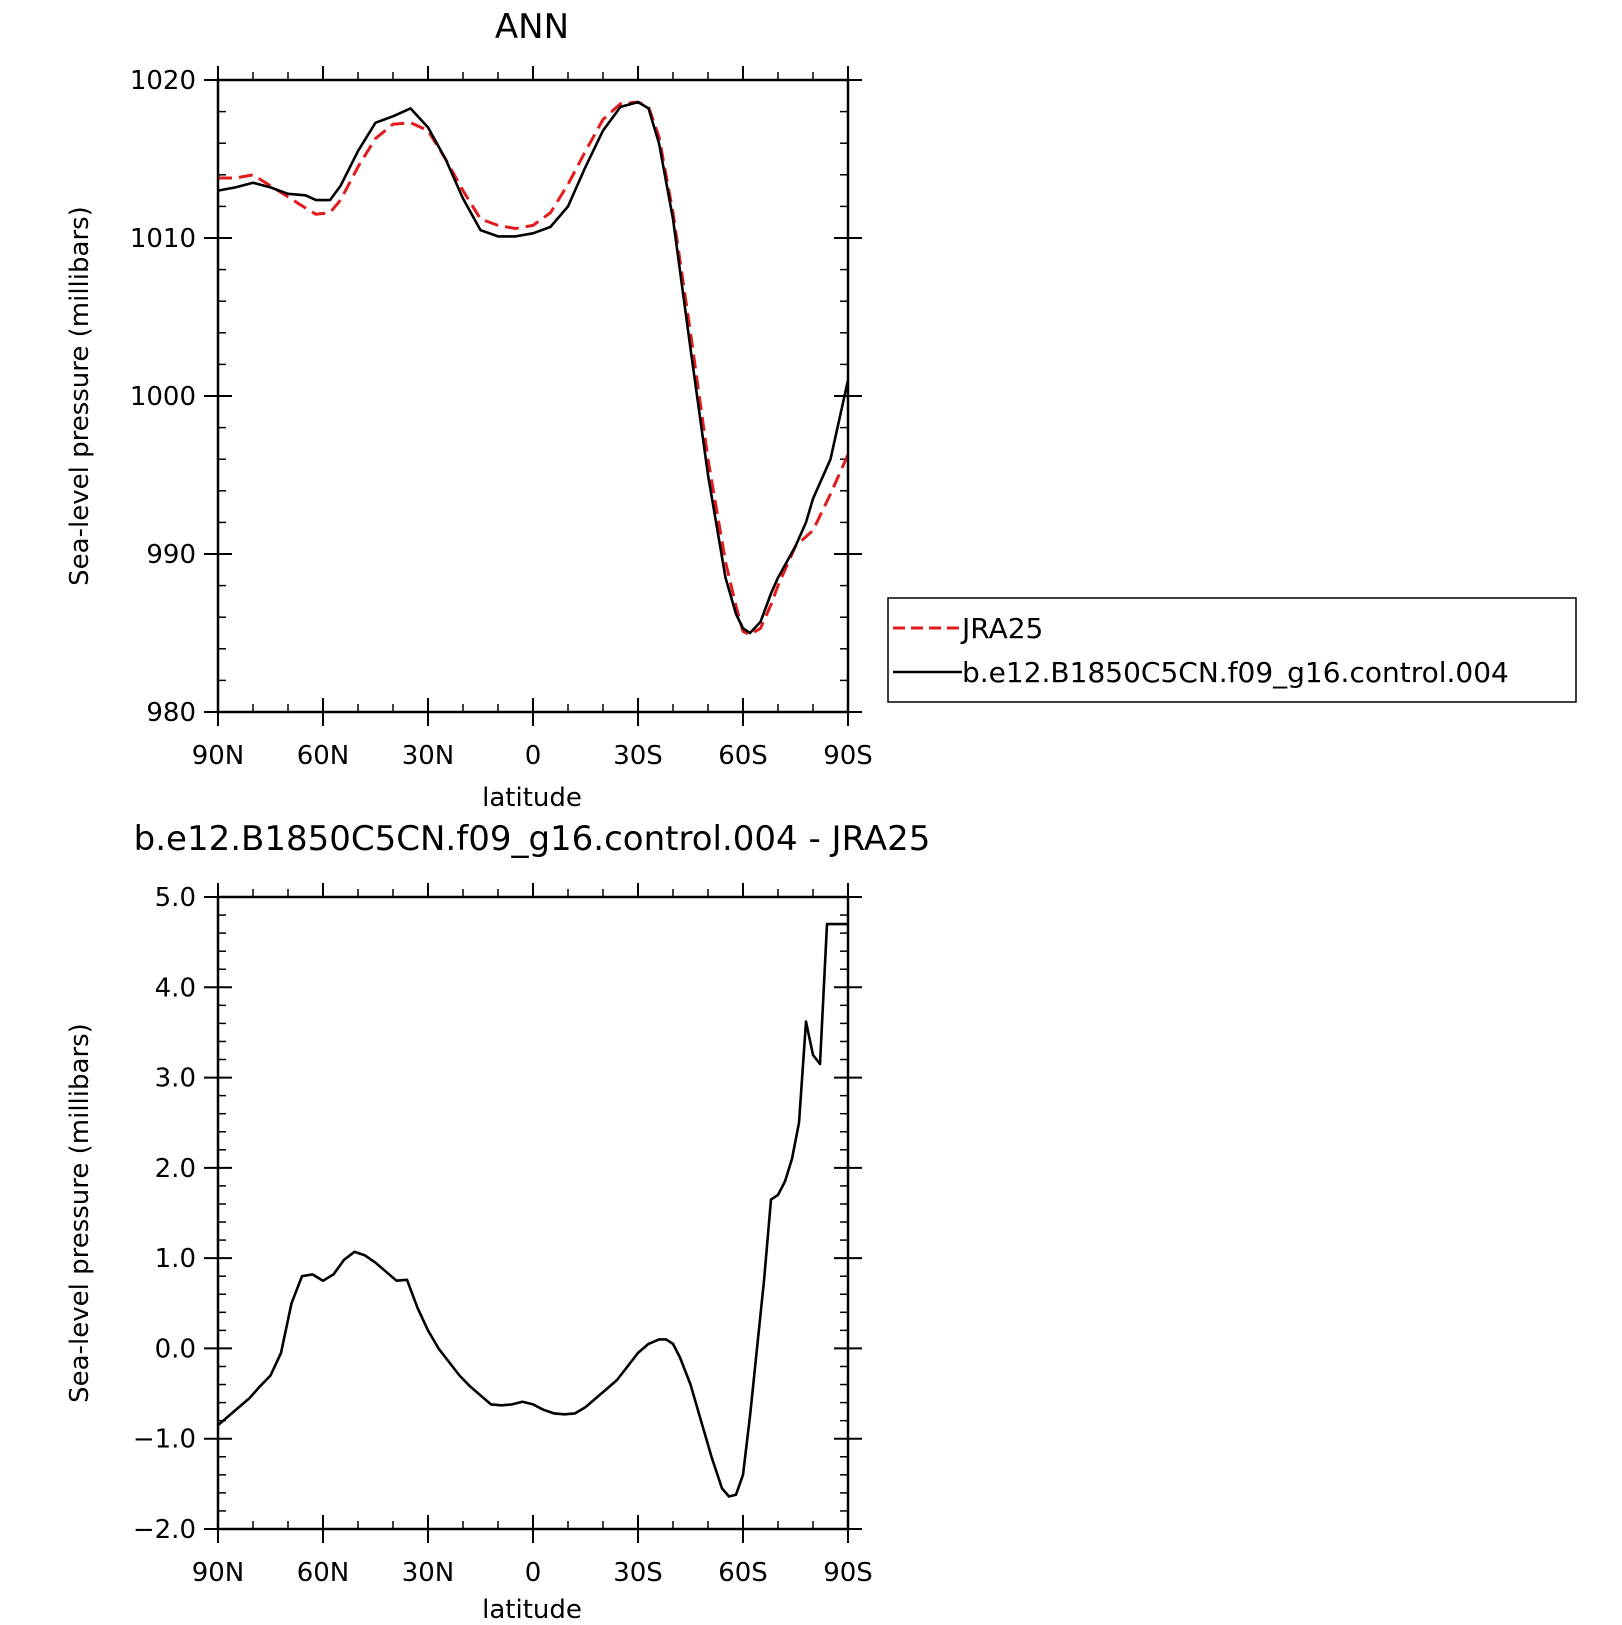 The height and width of the screenshot is (1625, 1622). What do you see at coordinates (80, 396) in the screenshot?
I see `top-y-axis-label: Sea-level pressure (millibars)` at bounding box center [80, 396].